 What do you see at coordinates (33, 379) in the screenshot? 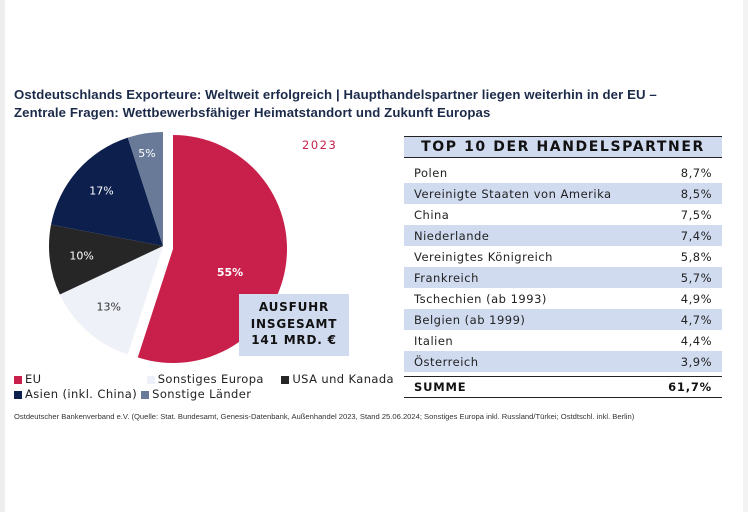
I see `legend-label: EU` at bounding box center [33, 379].